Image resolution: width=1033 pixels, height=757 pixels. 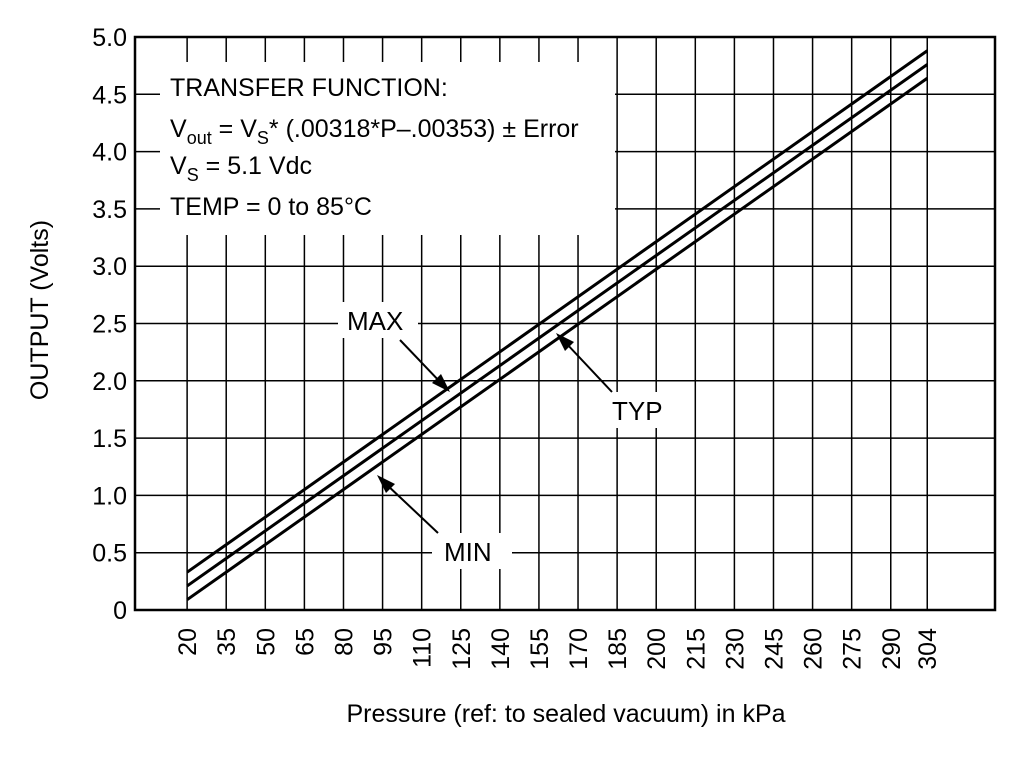 What do you see at coordinates (109, 95) in the screenshot?
I see `y-tick-label: 4.5` at bounding box center [109, 95].